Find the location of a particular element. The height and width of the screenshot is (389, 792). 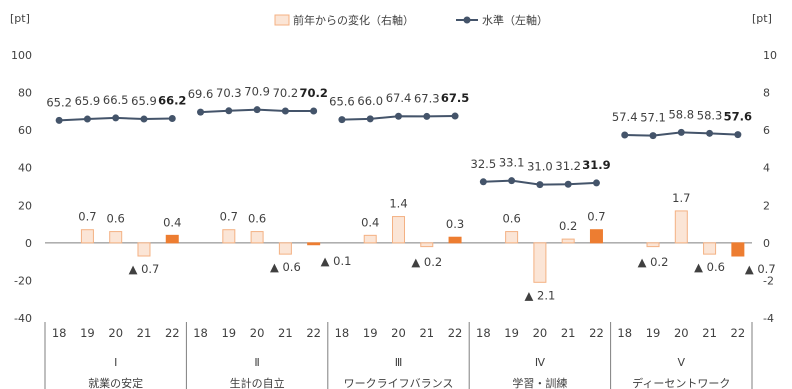

right-tick-label: 2 is located at coordinates (766, 205).